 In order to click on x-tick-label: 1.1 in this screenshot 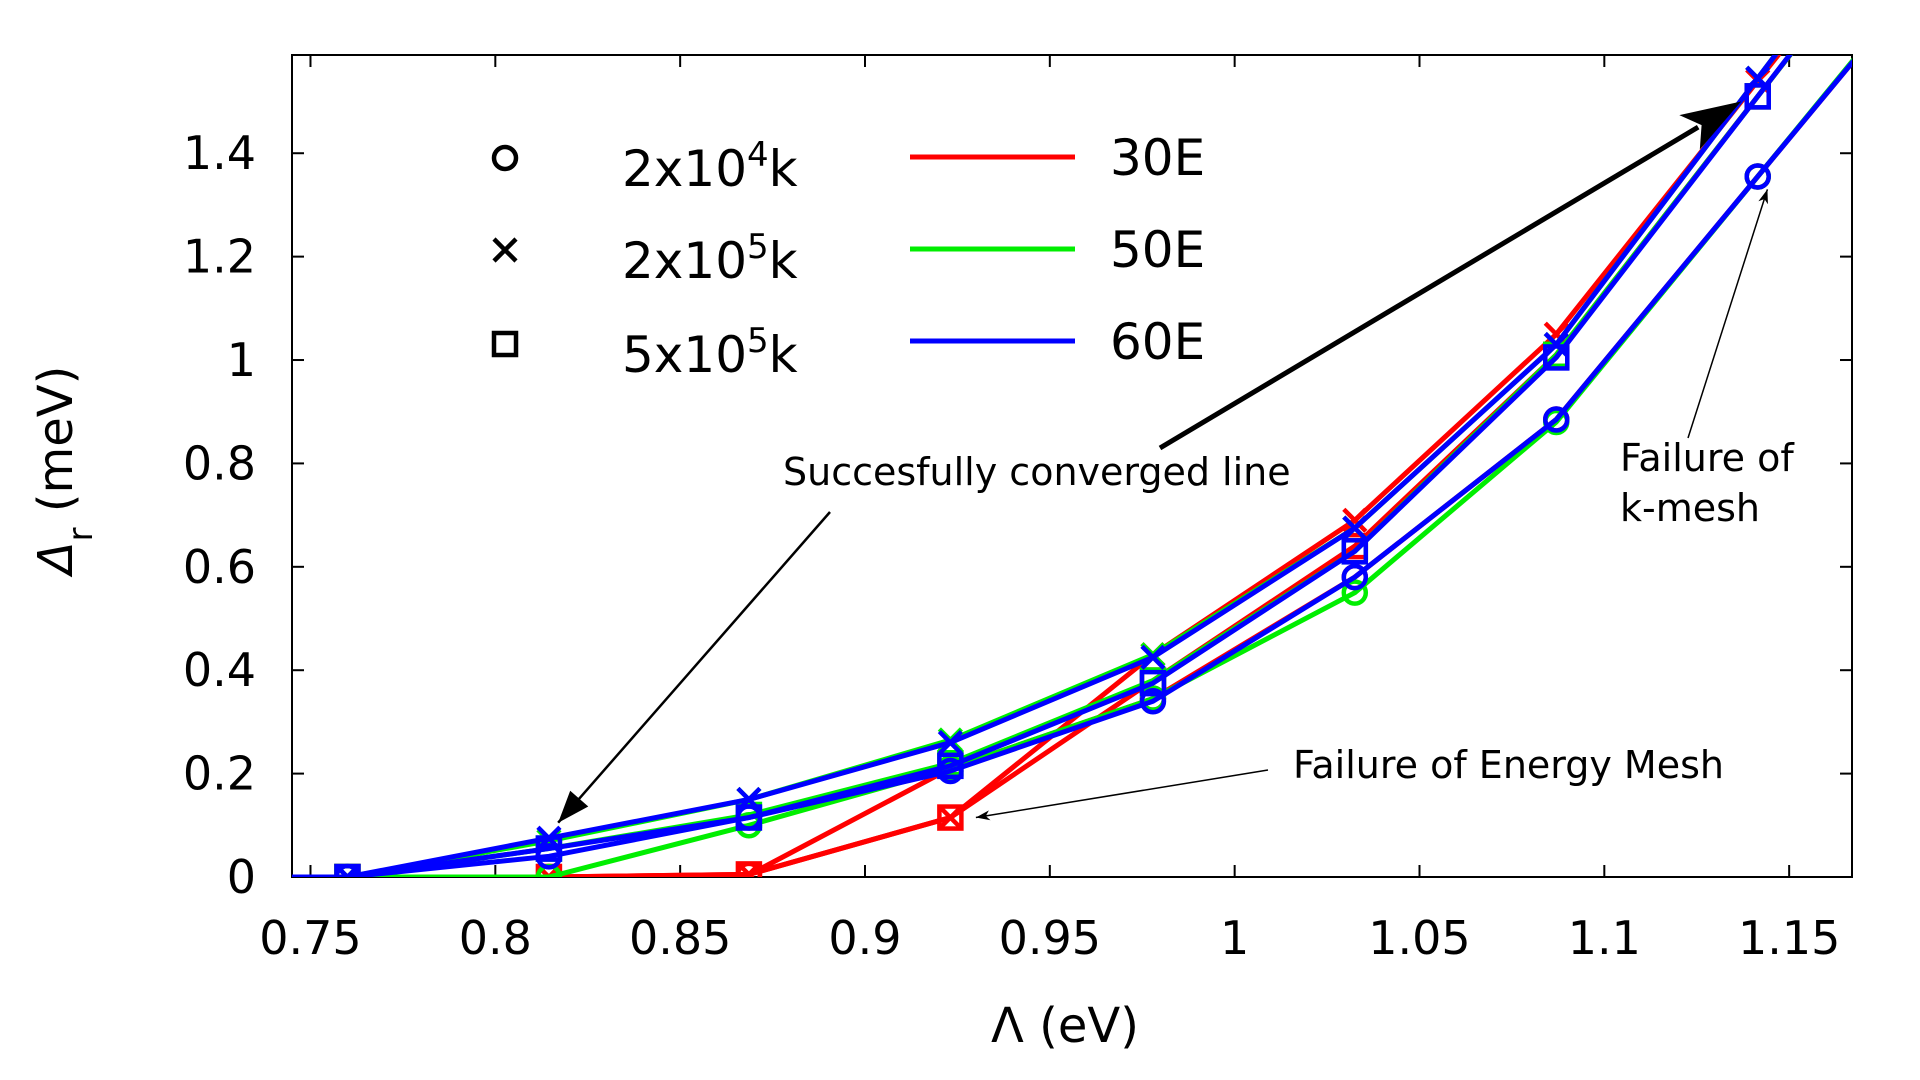, I will do `click(1604, 938)`.